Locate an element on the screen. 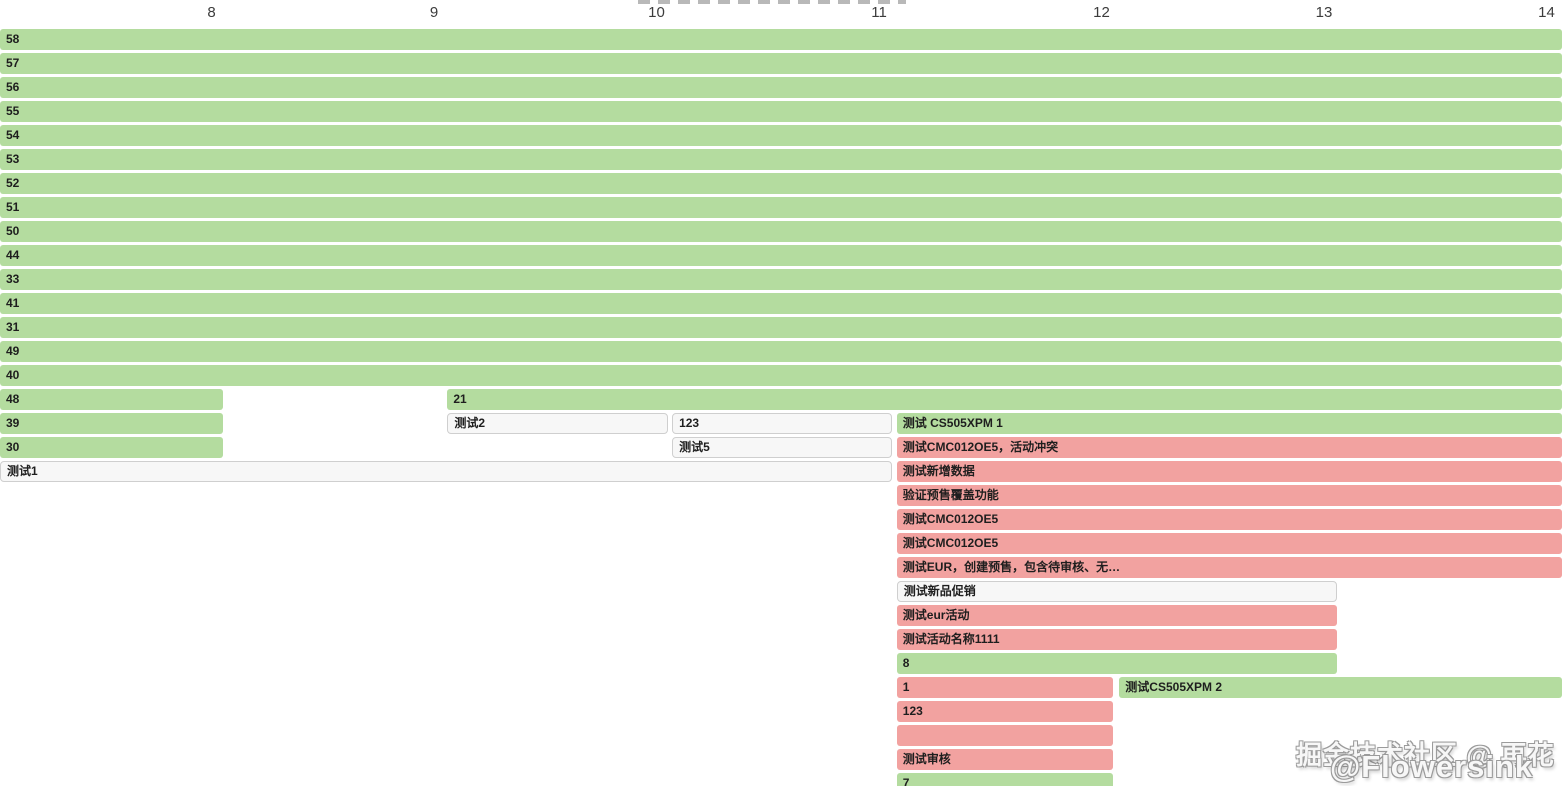 Image resolution: width=1562 pixels, height=786 pixels. gantt-bar: 31 is located at coordinates (781, 327).